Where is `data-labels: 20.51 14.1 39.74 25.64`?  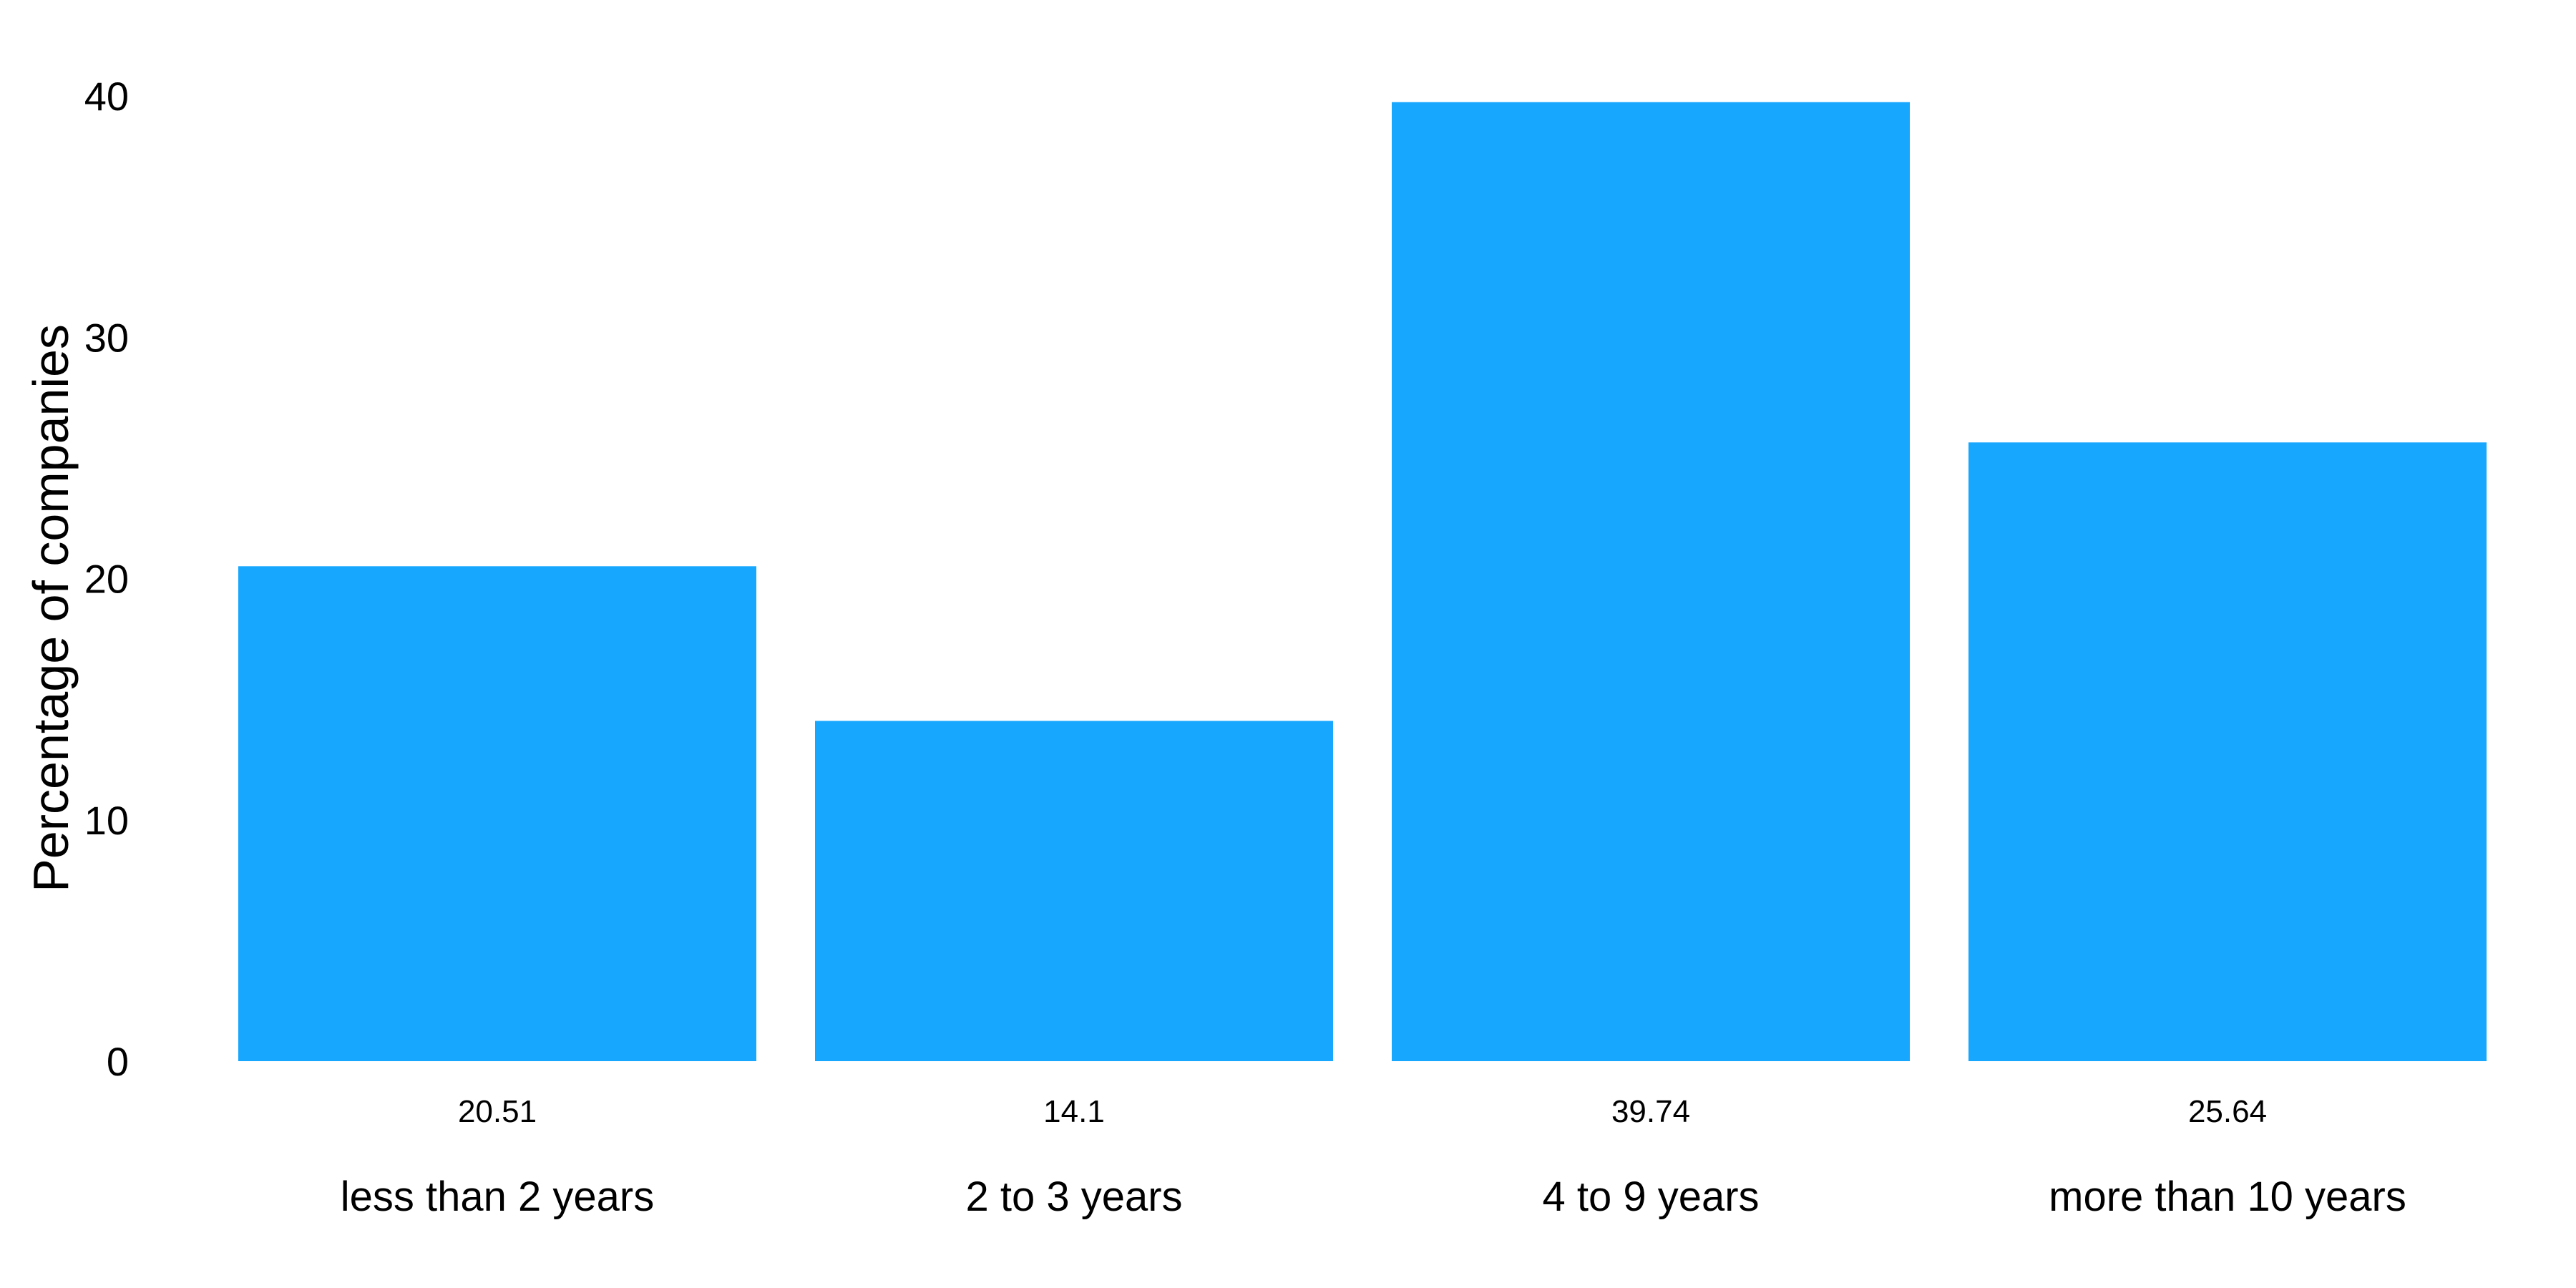 data-labels: 20.51 14.1 39.74 25.64 is located at coordinates (1362, 1111).